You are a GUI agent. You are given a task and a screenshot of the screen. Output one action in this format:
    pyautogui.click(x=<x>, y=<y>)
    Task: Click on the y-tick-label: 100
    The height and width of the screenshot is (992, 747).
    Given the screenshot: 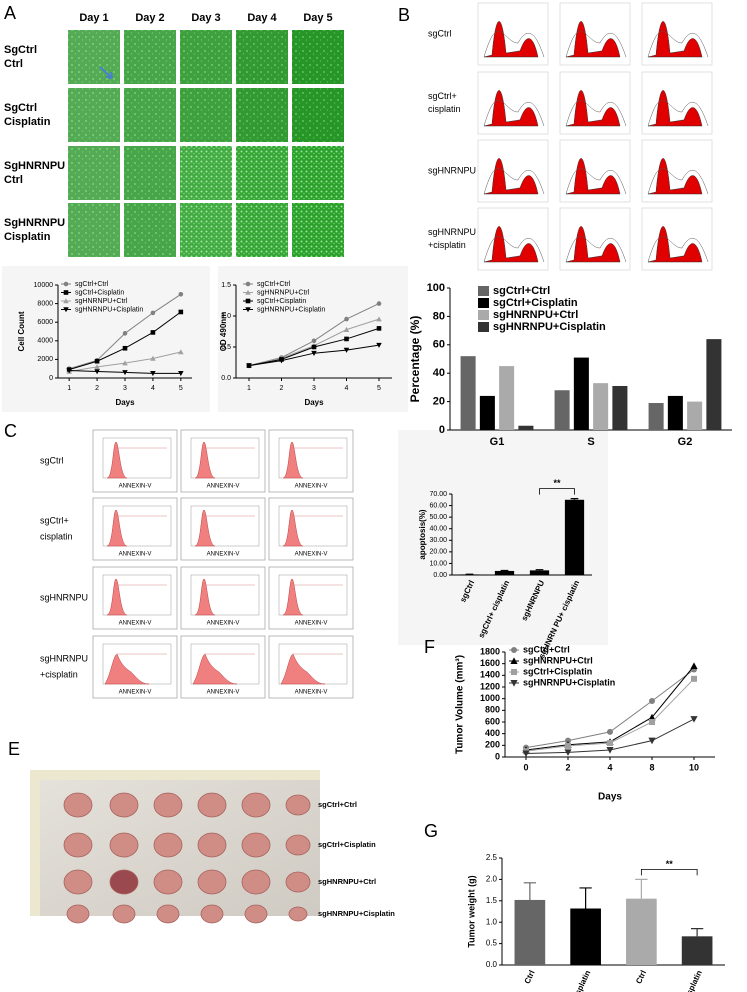 What is the action you would take?
    pyautogui.click(x=436, y=288)
    